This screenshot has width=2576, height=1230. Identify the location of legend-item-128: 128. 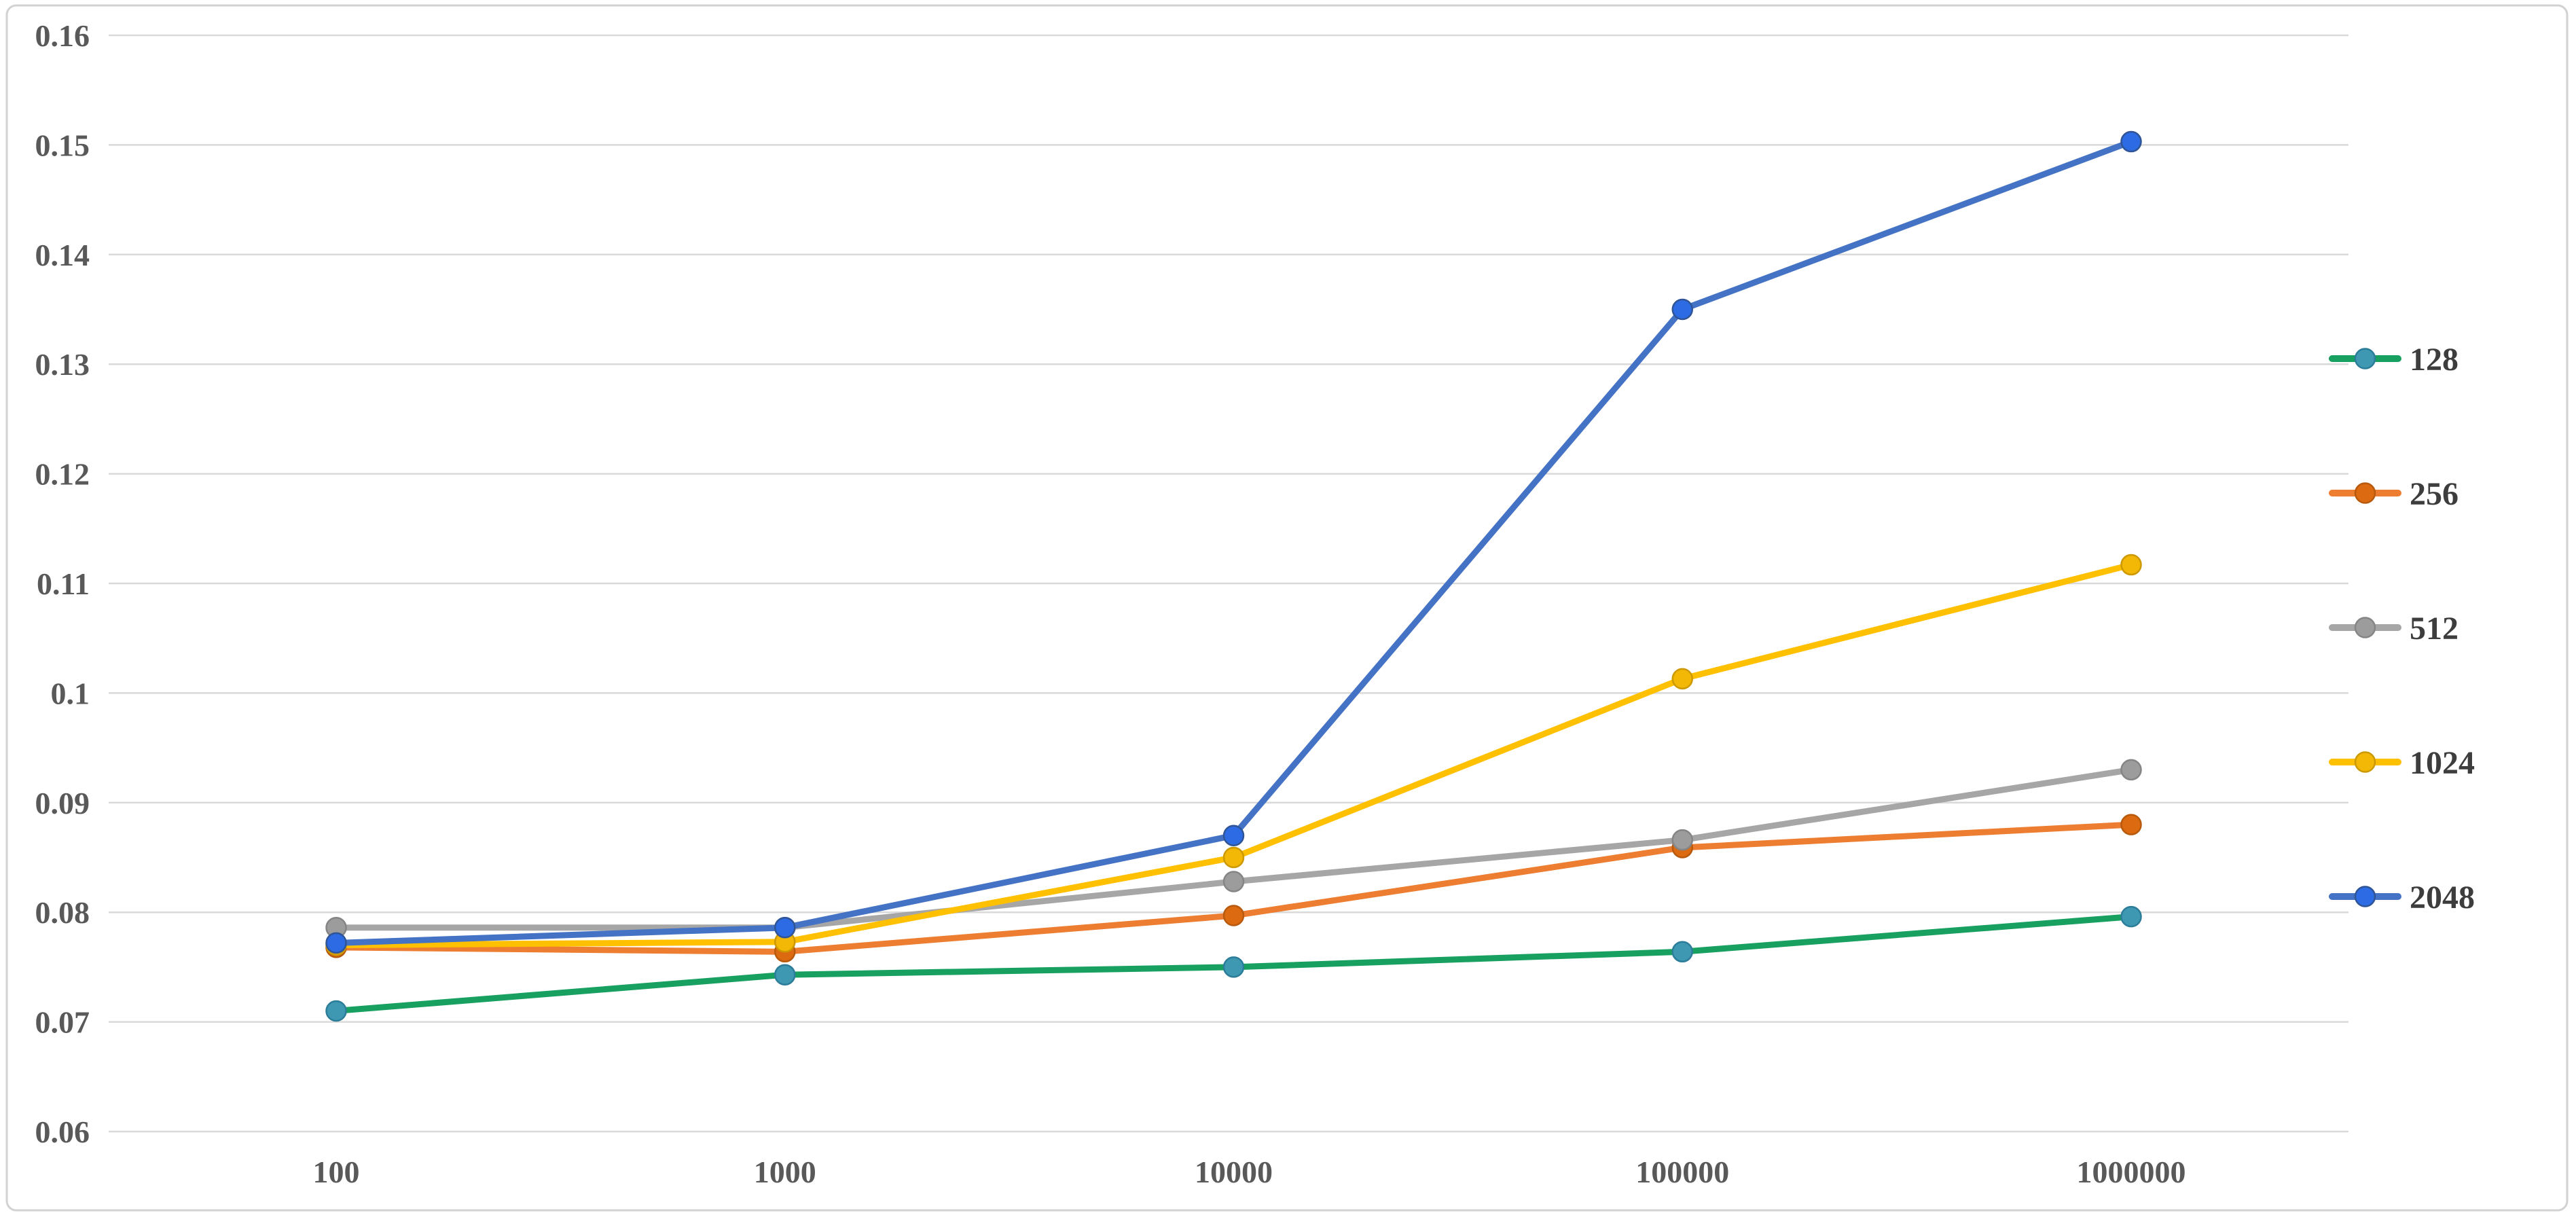
(2394, 360).